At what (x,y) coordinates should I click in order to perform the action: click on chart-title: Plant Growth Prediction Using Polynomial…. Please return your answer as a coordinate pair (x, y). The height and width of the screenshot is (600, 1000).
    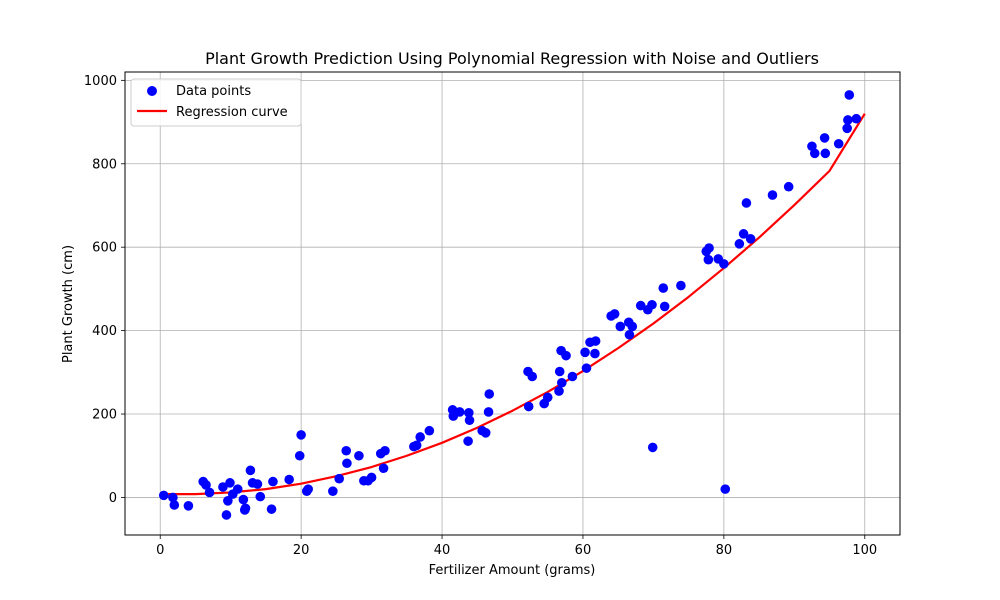
    Looking at the image, I should click on (512, 58).